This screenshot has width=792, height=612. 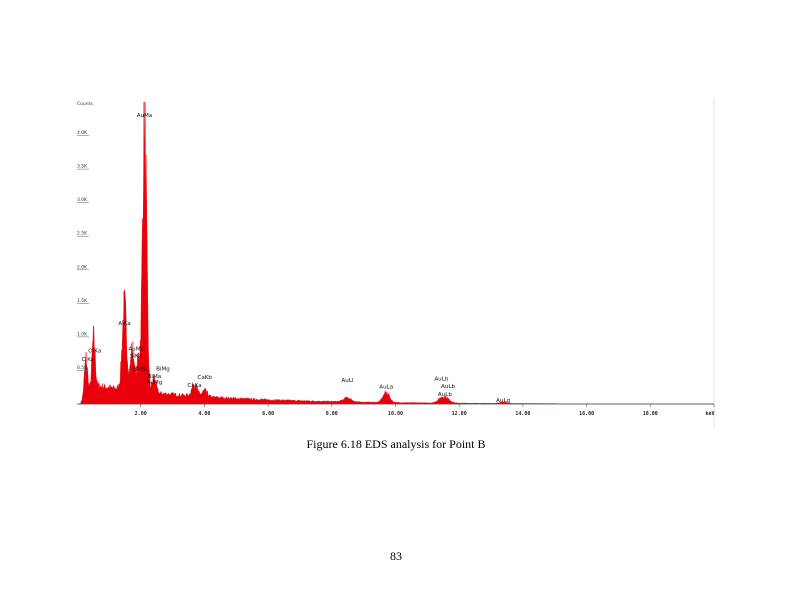 What do you see at coordinates (396, 556) in the screenshot?
I see `page-number: 83` at bounding box center [396, 556].